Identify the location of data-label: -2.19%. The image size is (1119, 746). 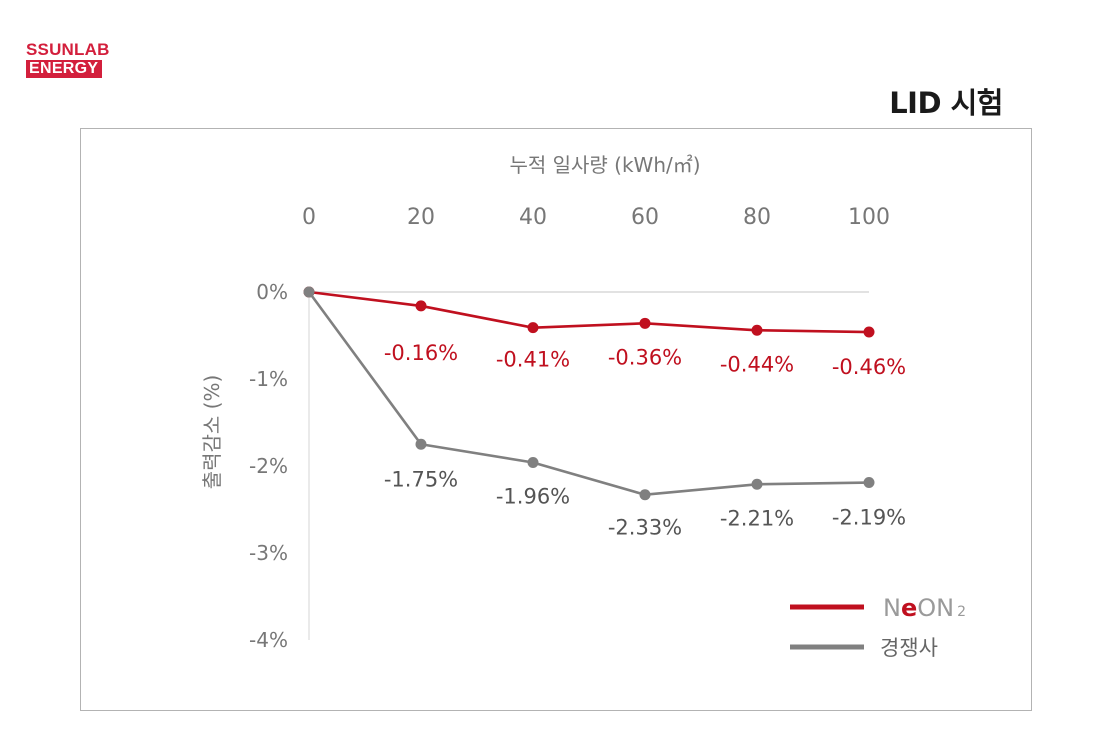
(869, 518).